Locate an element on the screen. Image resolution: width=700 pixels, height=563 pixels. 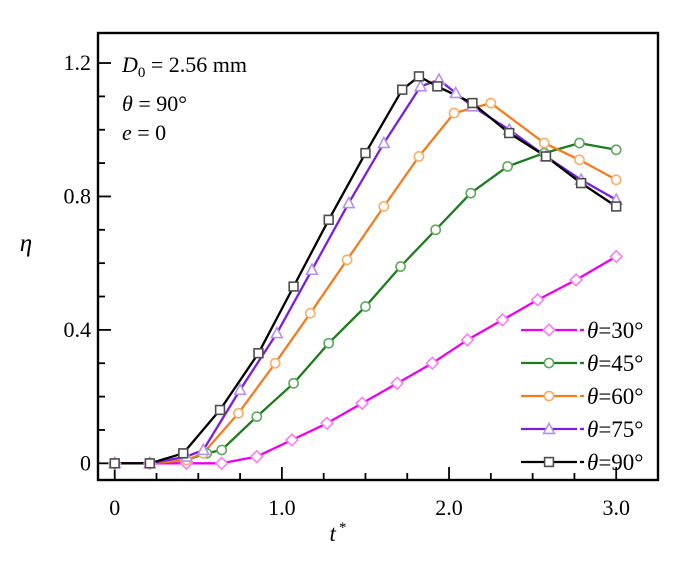
y-tick-label: 0.8 is located at coordinates (78, 195).